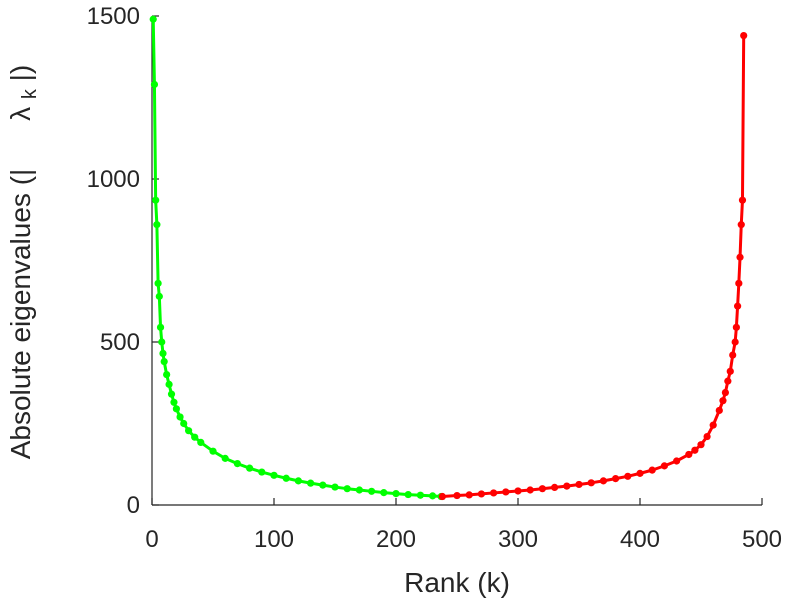 Image resolution: width=792 pixels, height=600 pixels. What do you see at coordinates (640, 539) in the screenshot?
I see `x-tick-label: 400` at bounding box center [640, 539].